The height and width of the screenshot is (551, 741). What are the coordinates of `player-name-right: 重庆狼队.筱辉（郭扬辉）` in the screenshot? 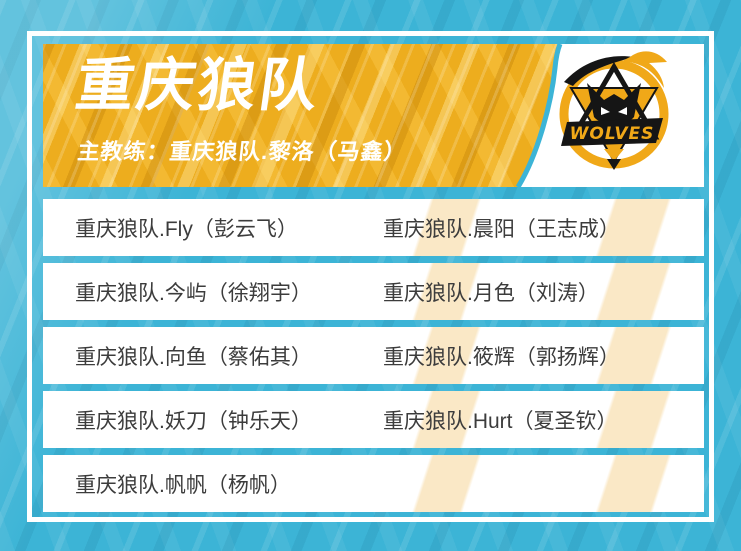 It's located at (501, 357).